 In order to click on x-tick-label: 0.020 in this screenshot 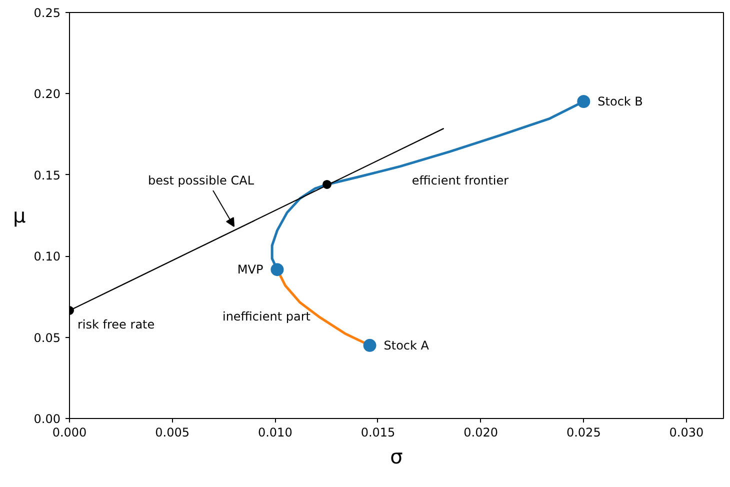, I will do `click(481, 433)`.